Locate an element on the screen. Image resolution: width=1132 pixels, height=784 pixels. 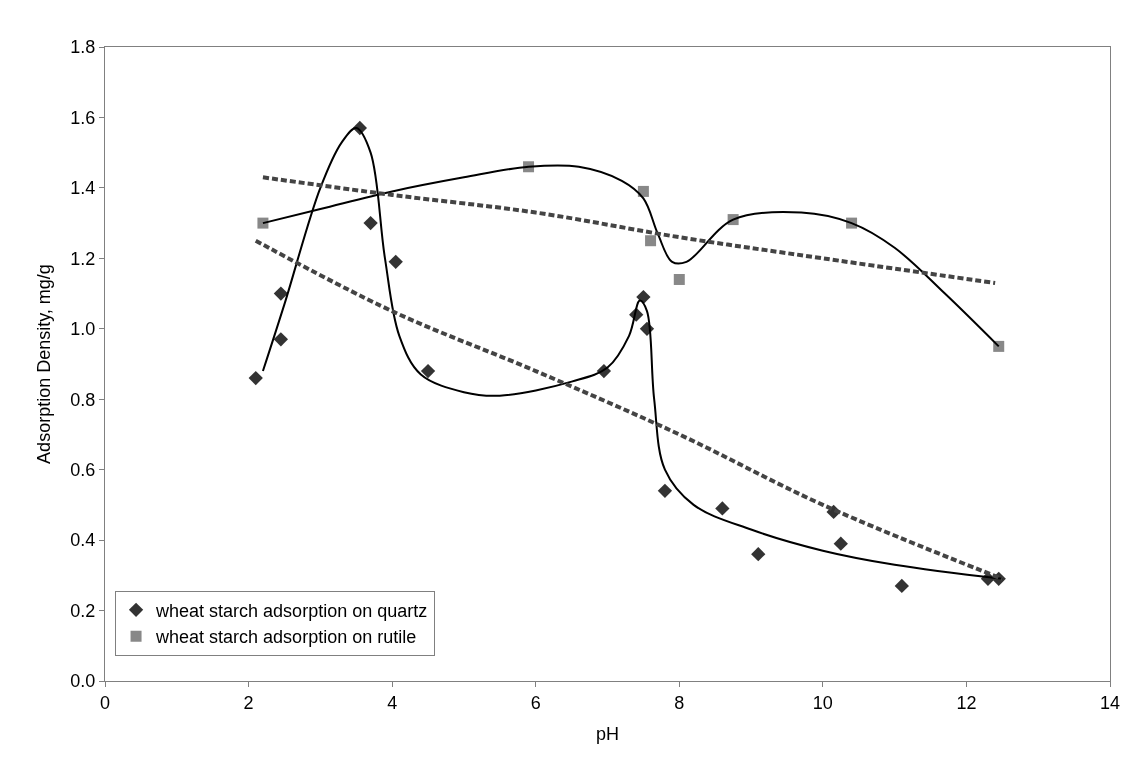
x-tick-label: 4 is located at coordinates (392, 702).